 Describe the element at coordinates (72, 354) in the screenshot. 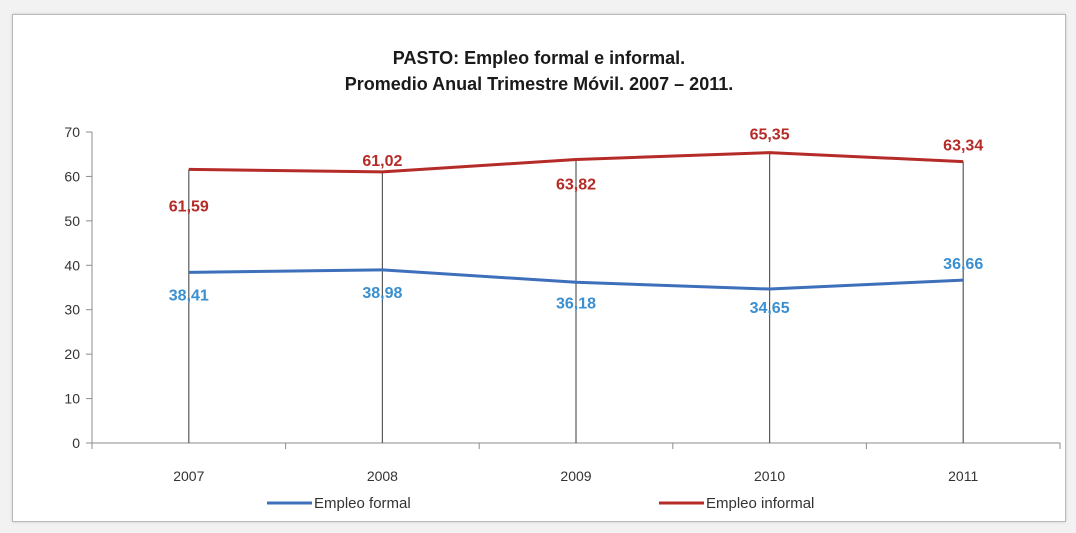

I see `y-tick-label: 20` at that location.